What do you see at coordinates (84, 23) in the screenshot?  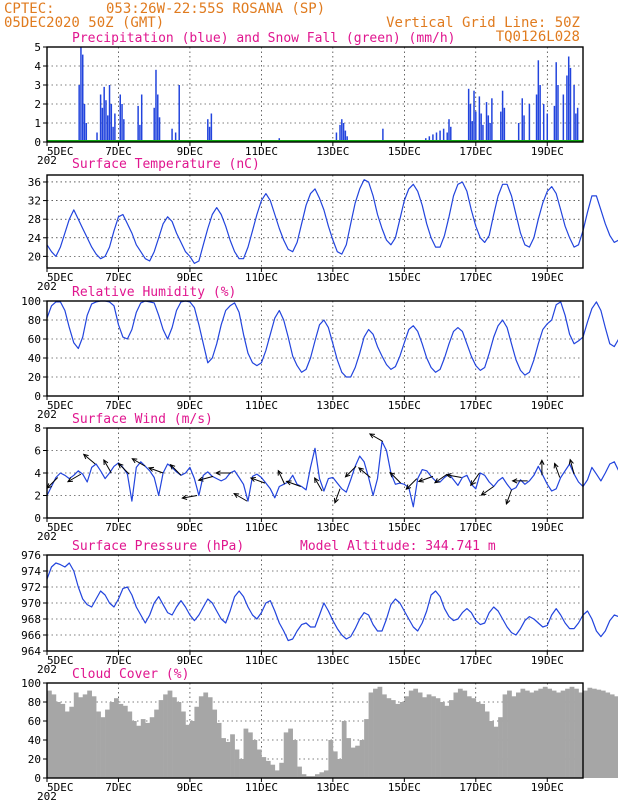 I see `header-run: 05DEC2020 50Z (GMT)` at bounding box center [84, 23].